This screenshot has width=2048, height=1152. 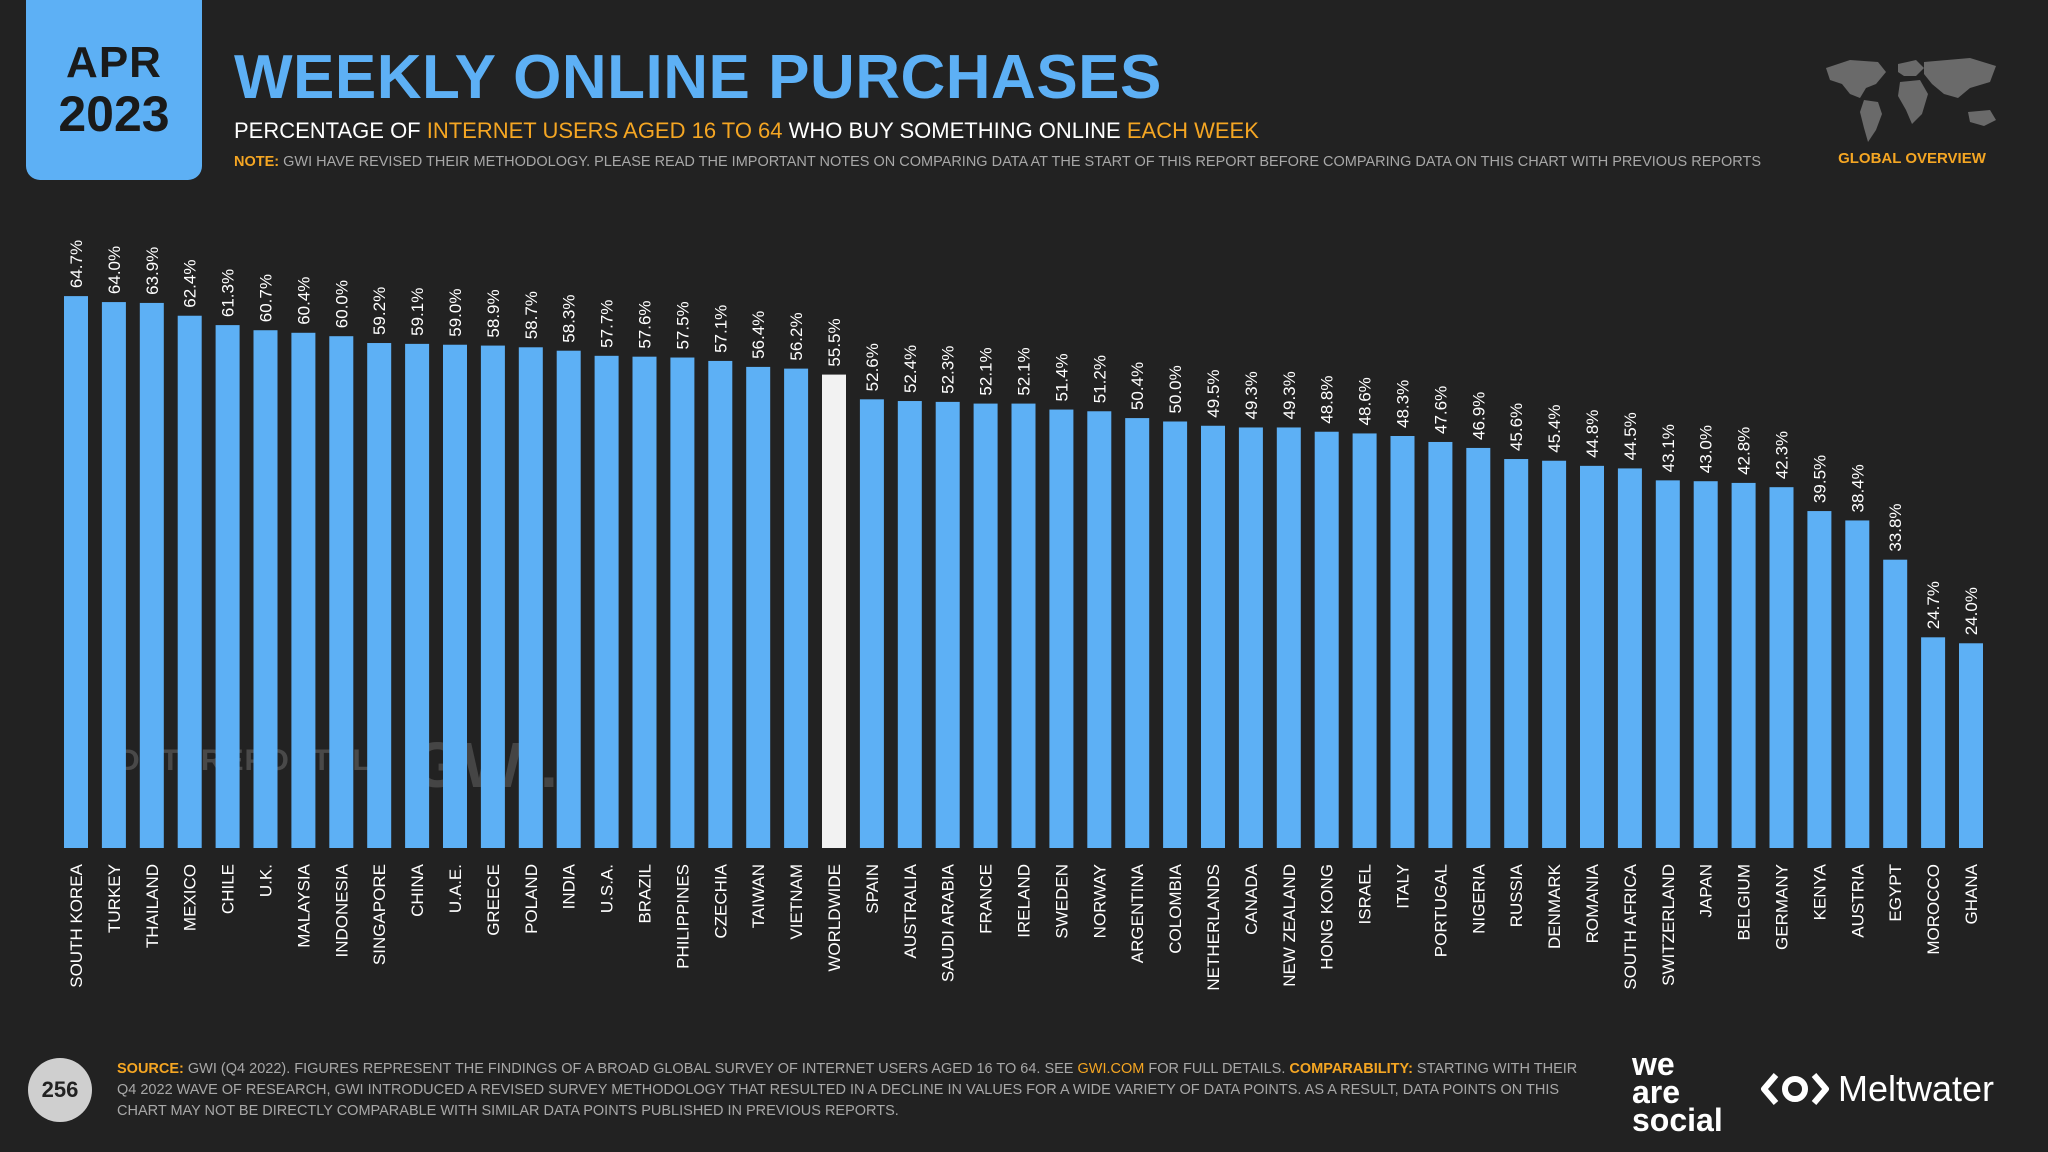 I want to click on category-label: BRAZIL, so click(x=645, y=894).